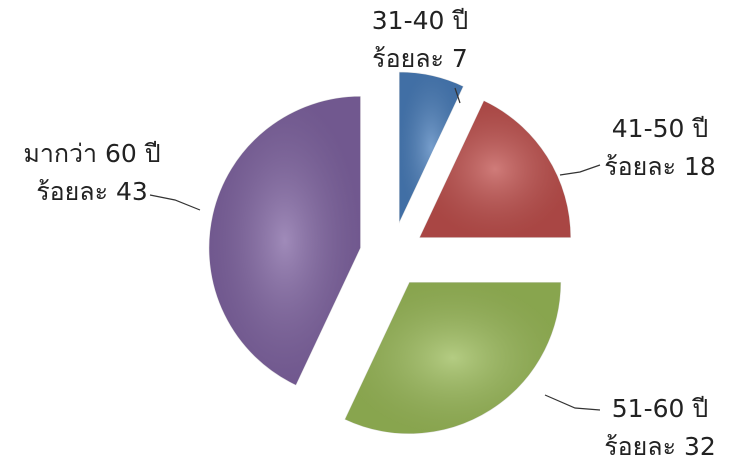 Image resolution: width=729 pixels, height=458 pixels. I want to click on value-label: ร้อยละ 18, so click(660, 166).